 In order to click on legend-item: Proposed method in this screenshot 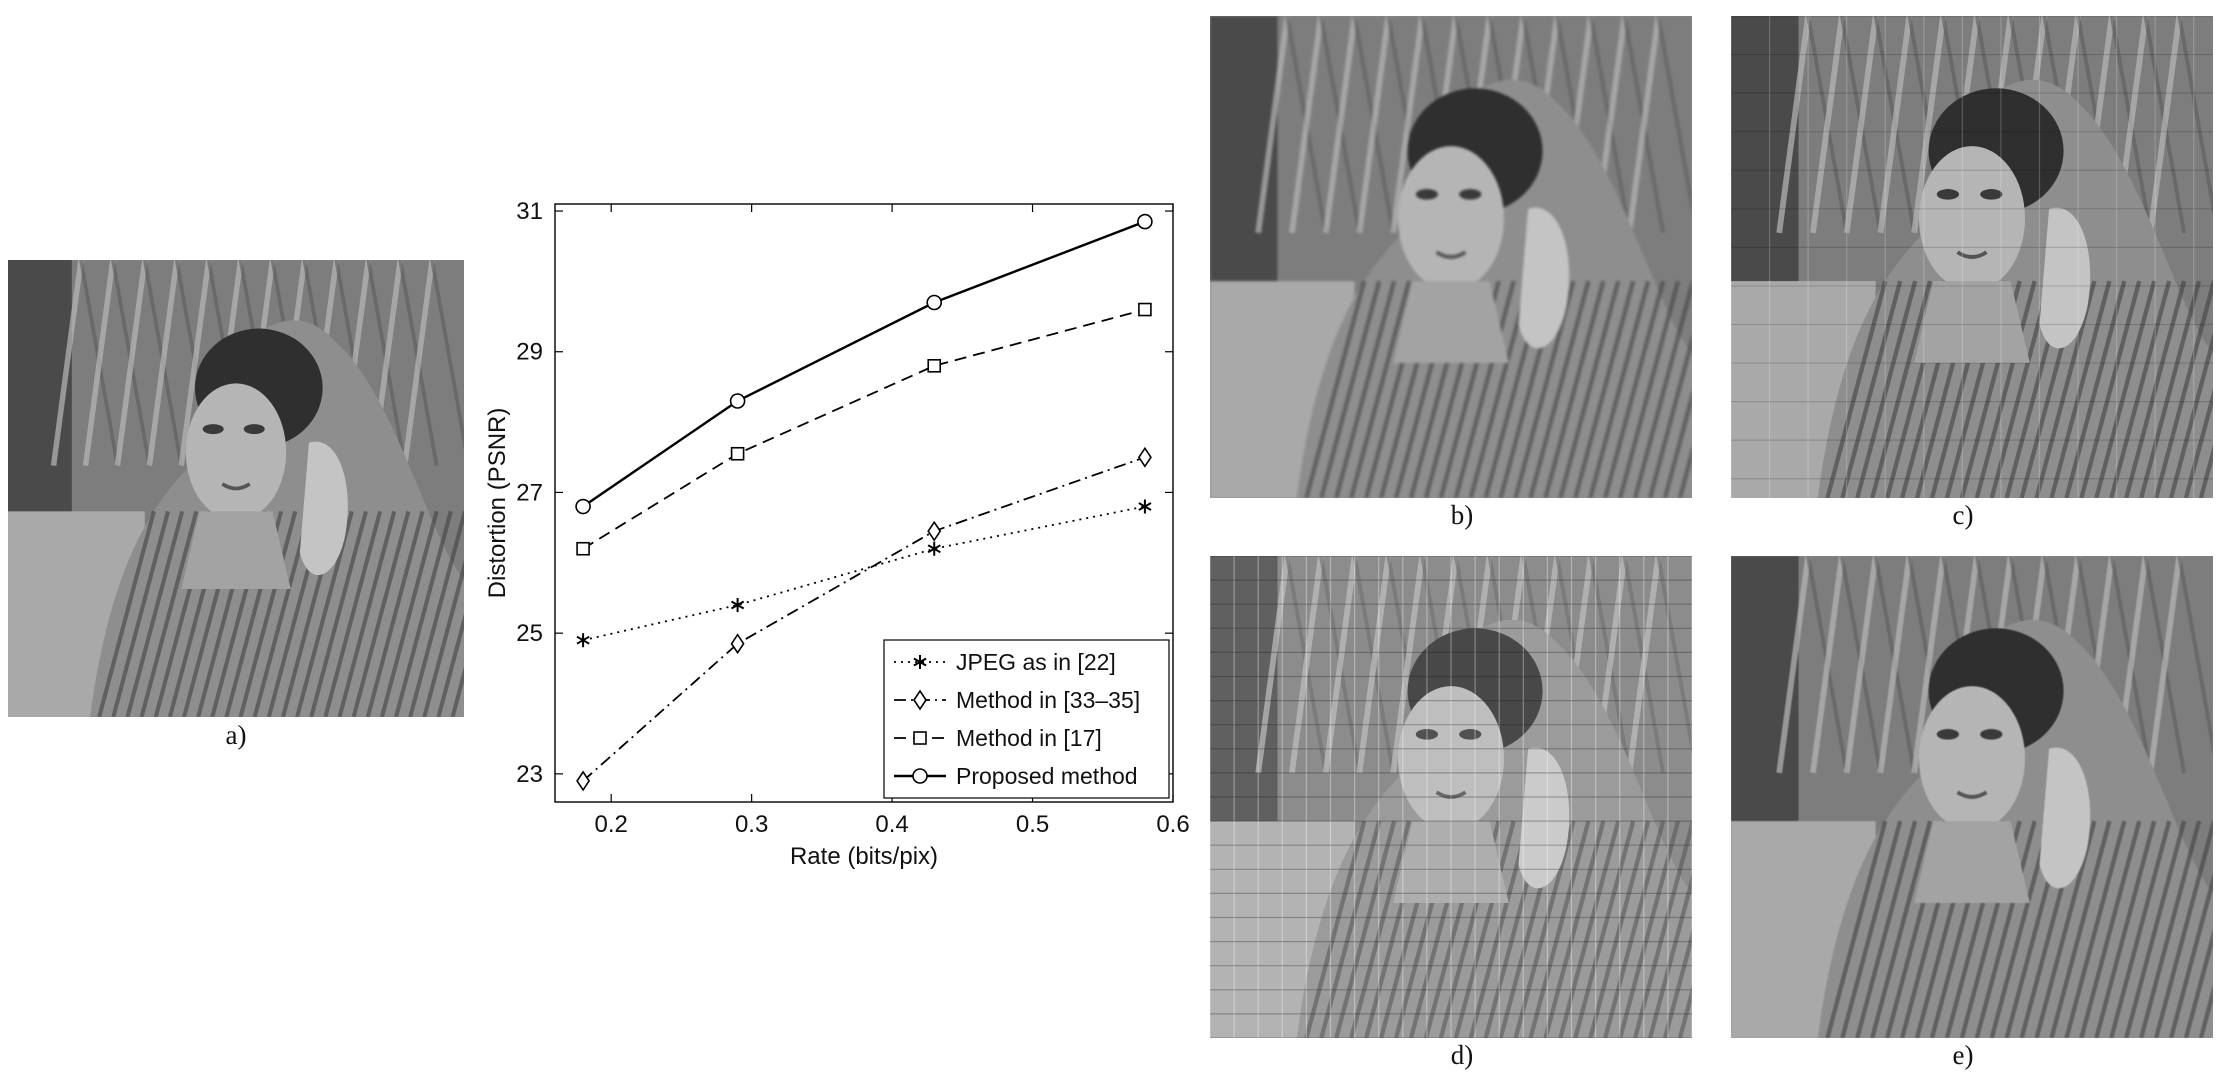, I will do `click(1016, 776)`.